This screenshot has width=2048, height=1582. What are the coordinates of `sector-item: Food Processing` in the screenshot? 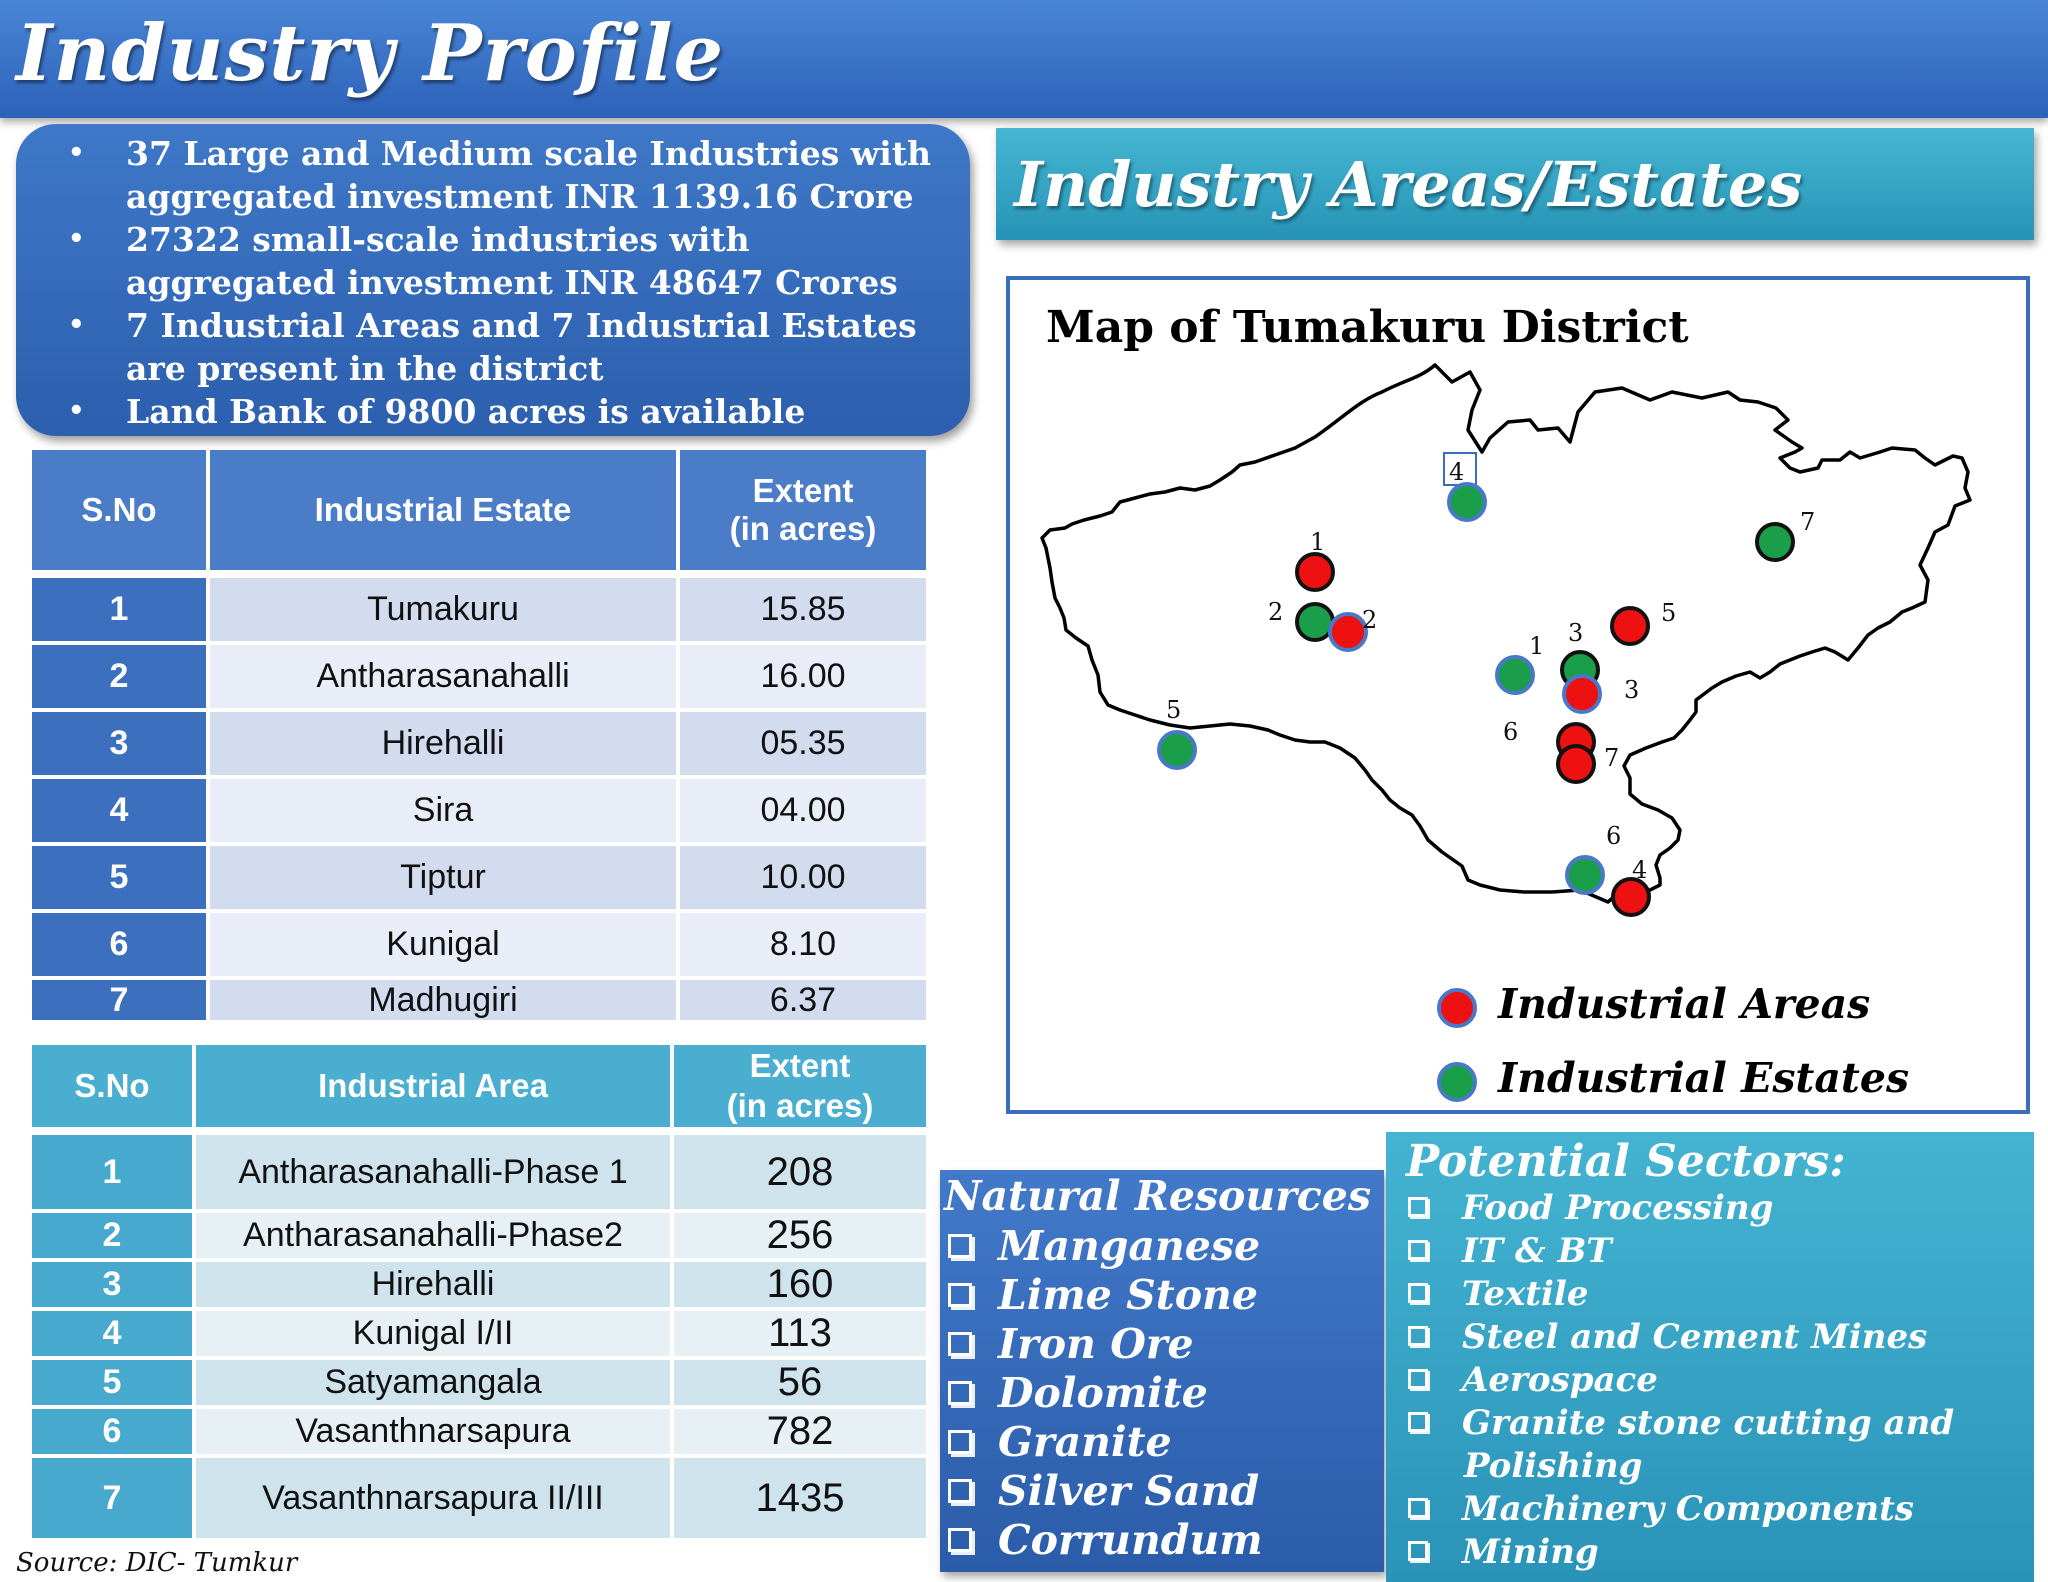 It's located at (1590, 1208).